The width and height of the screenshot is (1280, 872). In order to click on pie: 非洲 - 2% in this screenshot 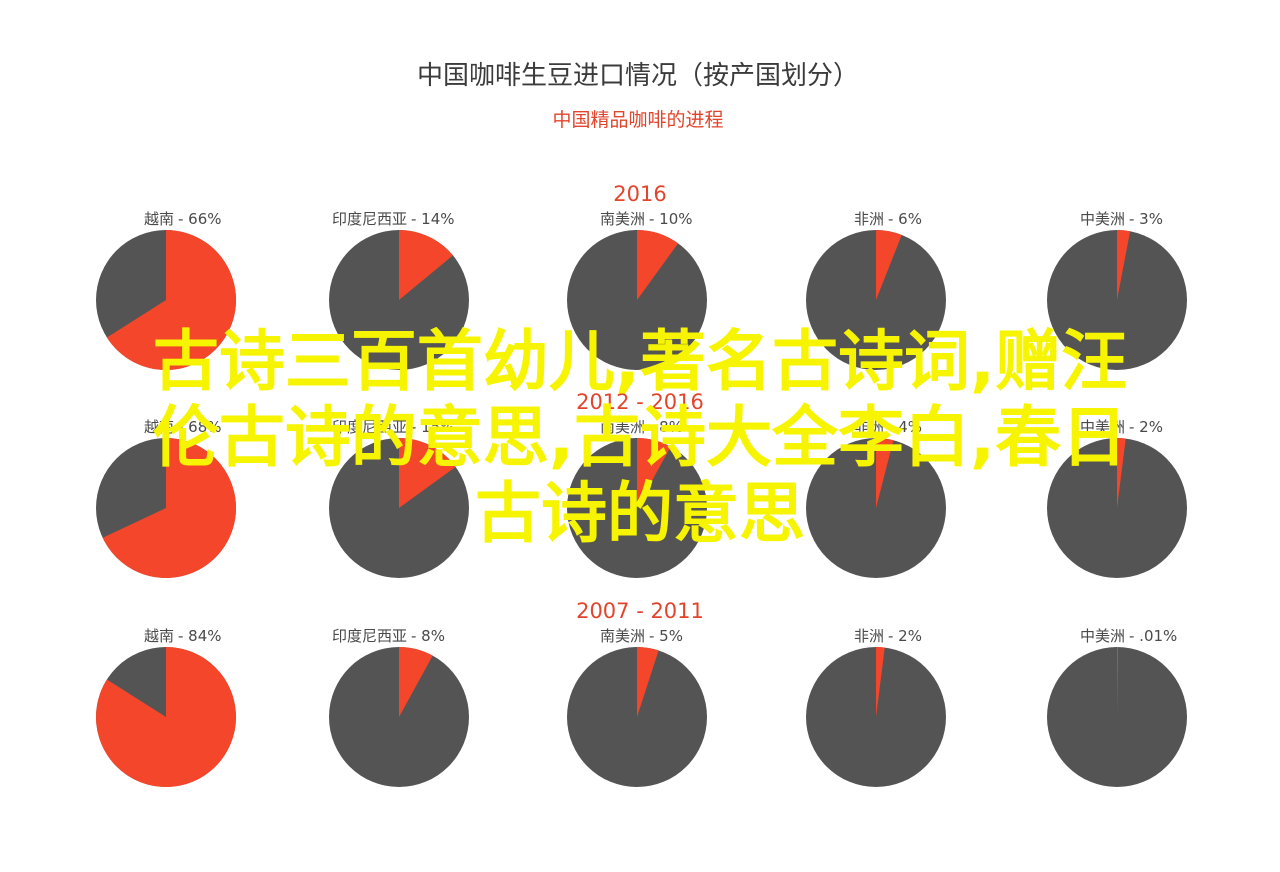, I will do `click(876, 707)`.